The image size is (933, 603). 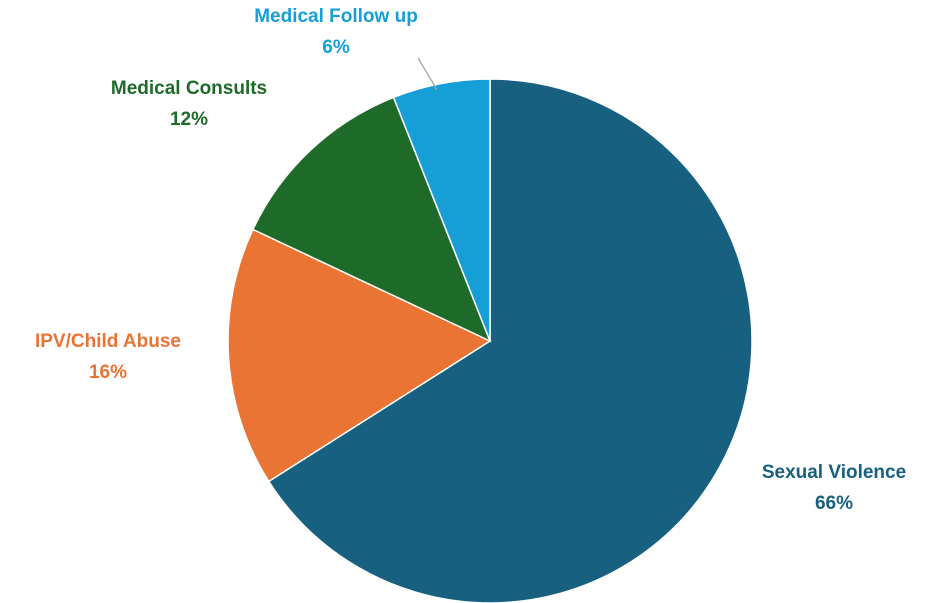 I want to click on data-label-value: 12%, so click(x=189, y=119).